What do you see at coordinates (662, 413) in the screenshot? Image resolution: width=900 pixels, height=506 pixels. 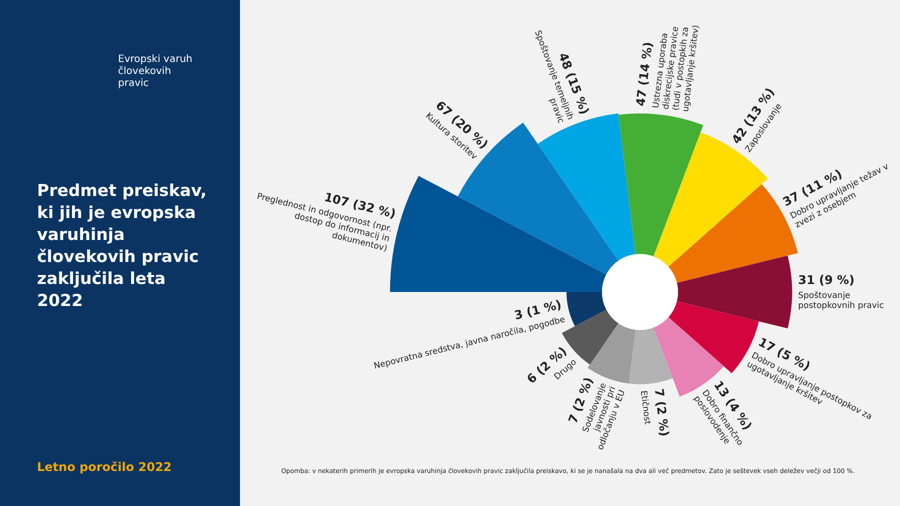 I see `data-label: 7 (2 %)` at bounding box center [662, 413].